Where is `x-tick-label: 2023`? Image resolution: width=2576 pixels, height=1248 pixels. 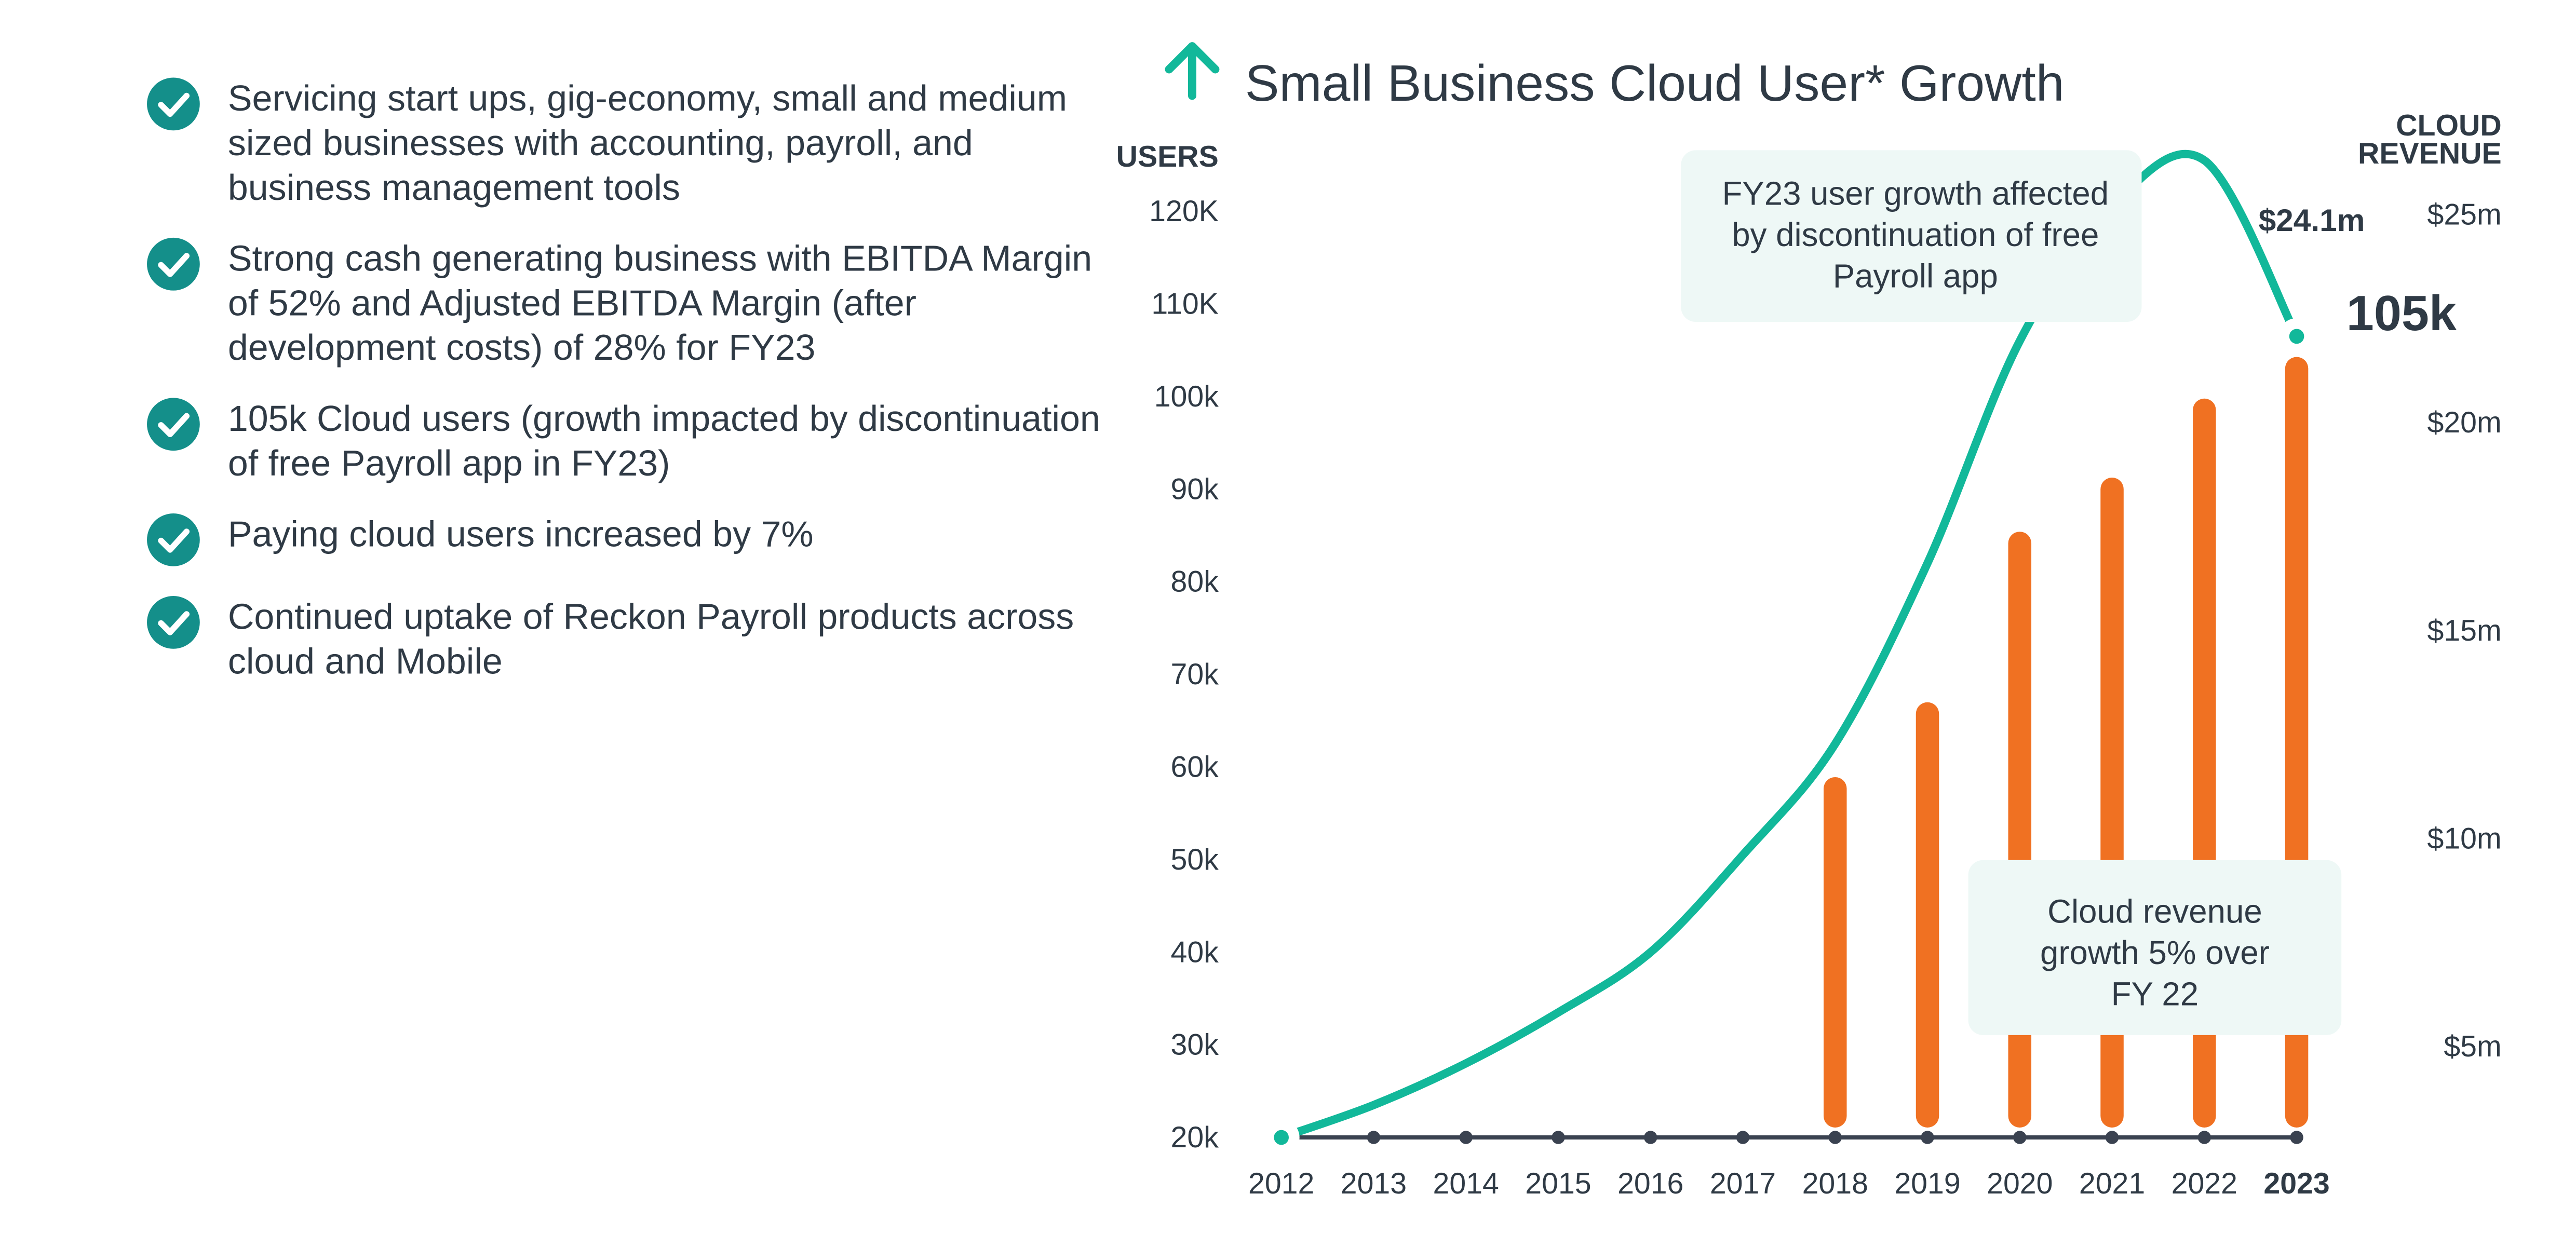
x-tick-label: 2023 is located at coordinates (2296, 1183).